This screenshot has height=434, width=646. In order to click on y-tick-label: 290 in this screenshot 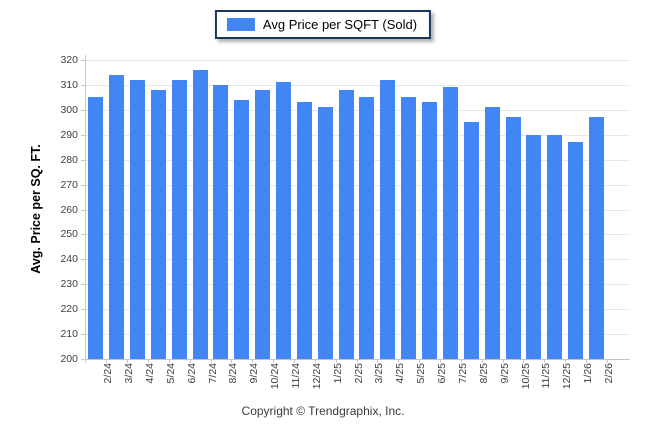, I will do `click(69, 134)`.